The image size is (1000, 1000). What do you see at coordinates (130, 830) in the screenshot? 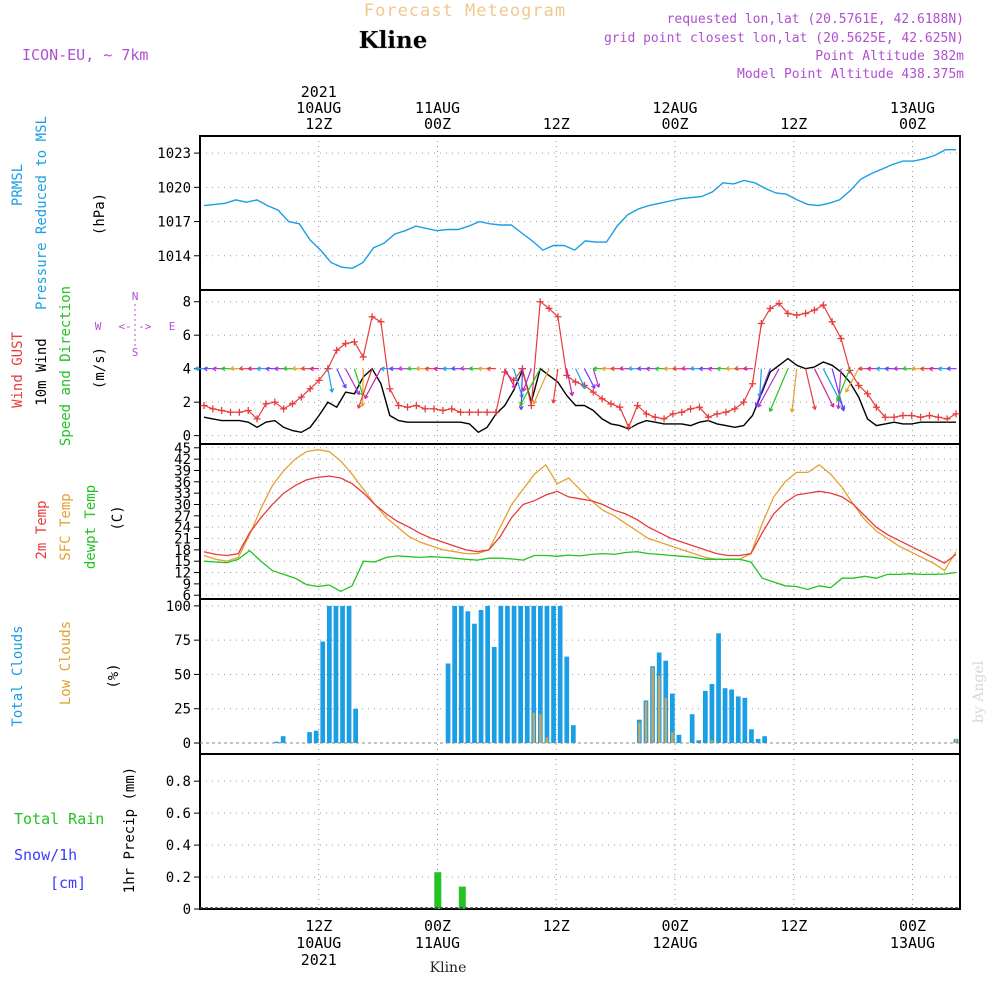
I see `precip-unit-label: 1hr Precip (mm)` at bounding box center [130, 830].